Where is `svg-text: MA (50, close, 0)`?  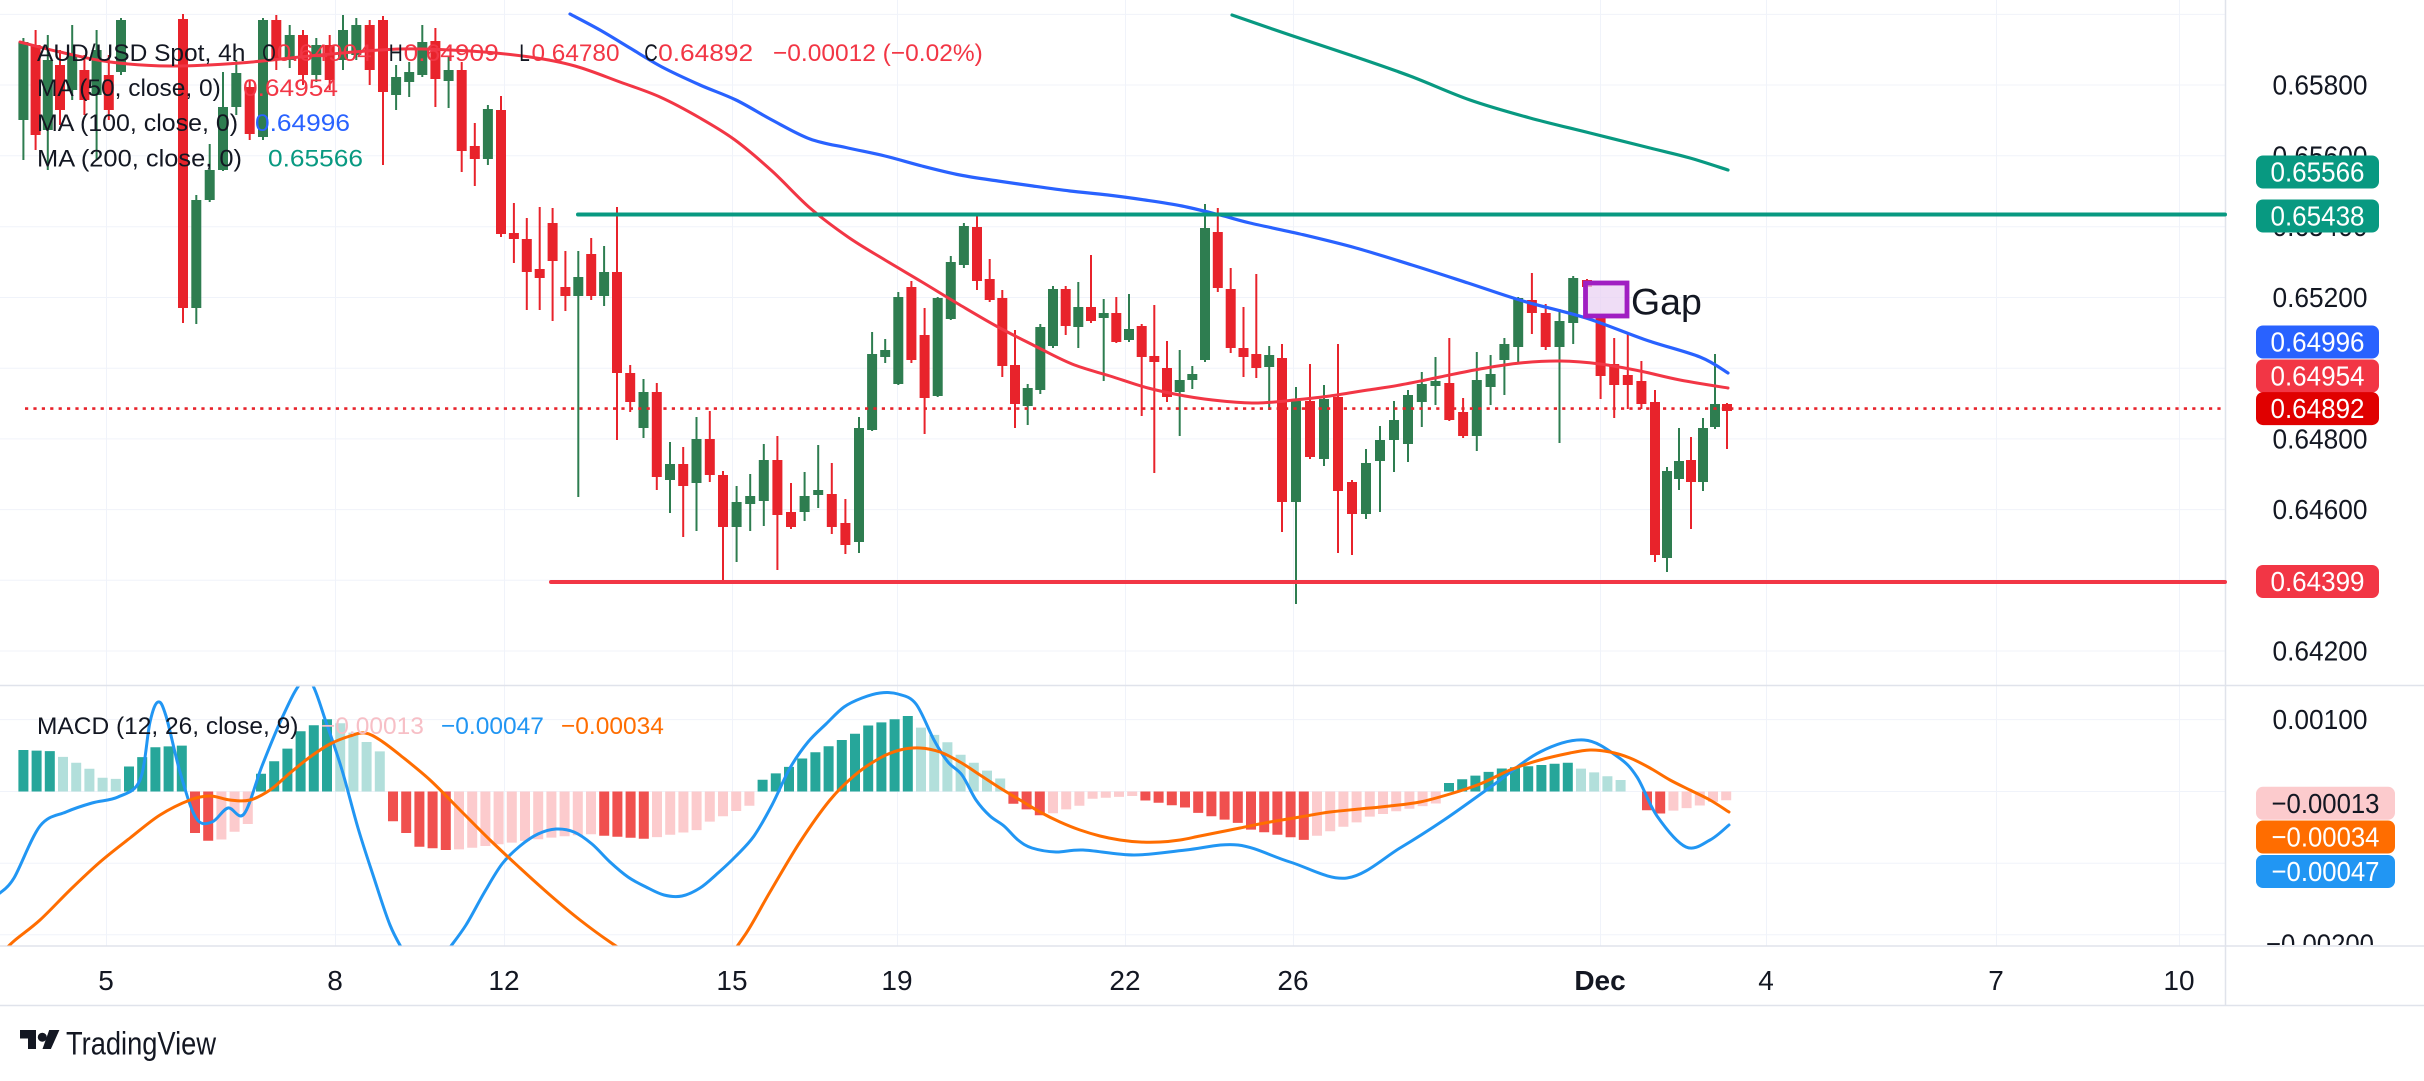 svg-text: MA (50, close, 0) is located at coordinates (129, 88).